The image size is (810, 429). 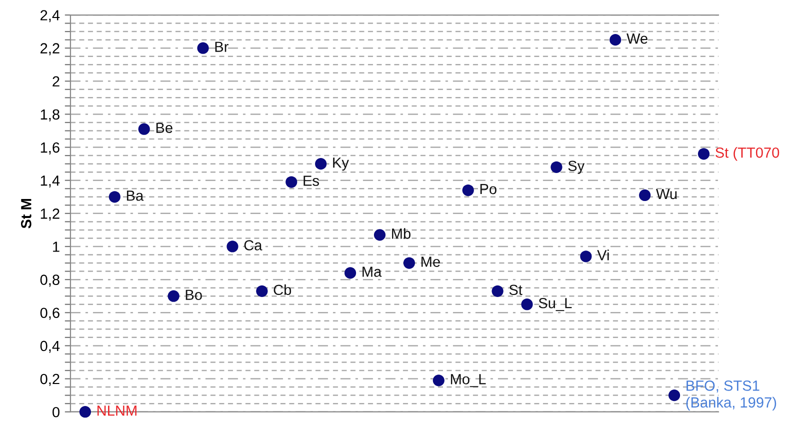 I want to click on data-label: Mb, so click(x=401, y=233).